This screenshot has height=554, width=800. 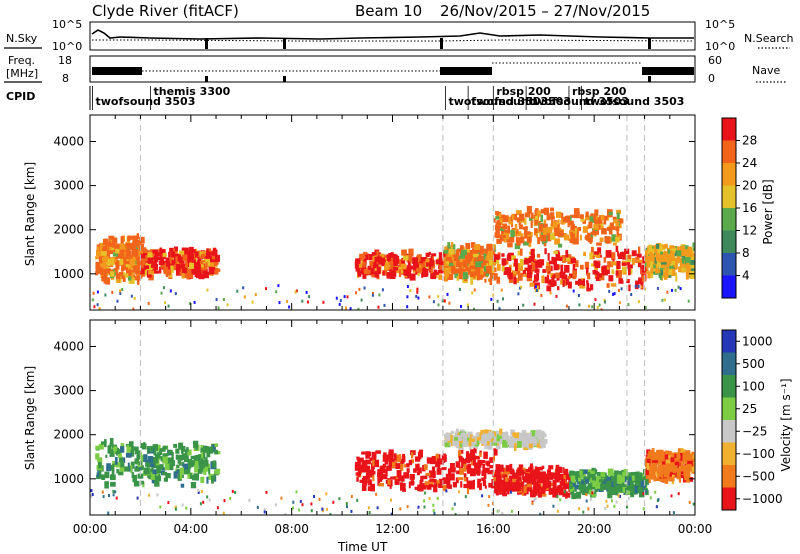 What do you see at coordinates (67, 46) in the screenshot?
I see `nsky-tick-bottom: 10^0` at bounding box center [67, 46].